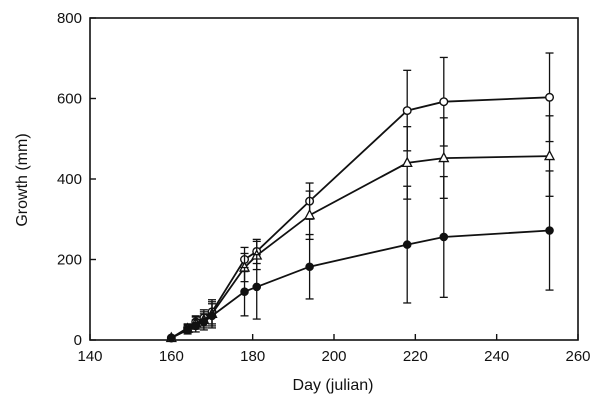 The height and width of the screenshot is (398, 602). I want to click on y-tick-label: 400, so click(69, 179).